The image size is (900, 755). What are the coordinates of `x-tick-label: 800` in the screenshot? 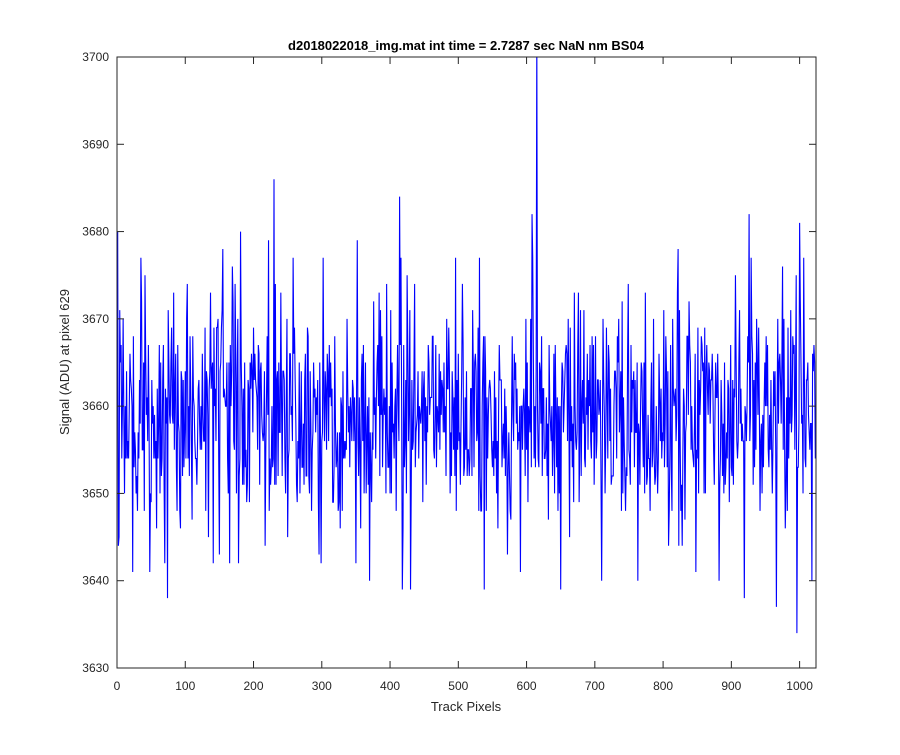 It's located at (663, 686).